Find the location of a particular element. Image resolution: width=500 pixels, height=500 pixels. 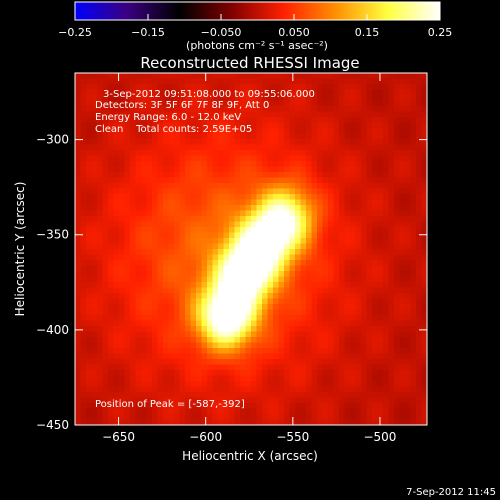

x-tick-label: −650 is located at coordinates (118, 437).